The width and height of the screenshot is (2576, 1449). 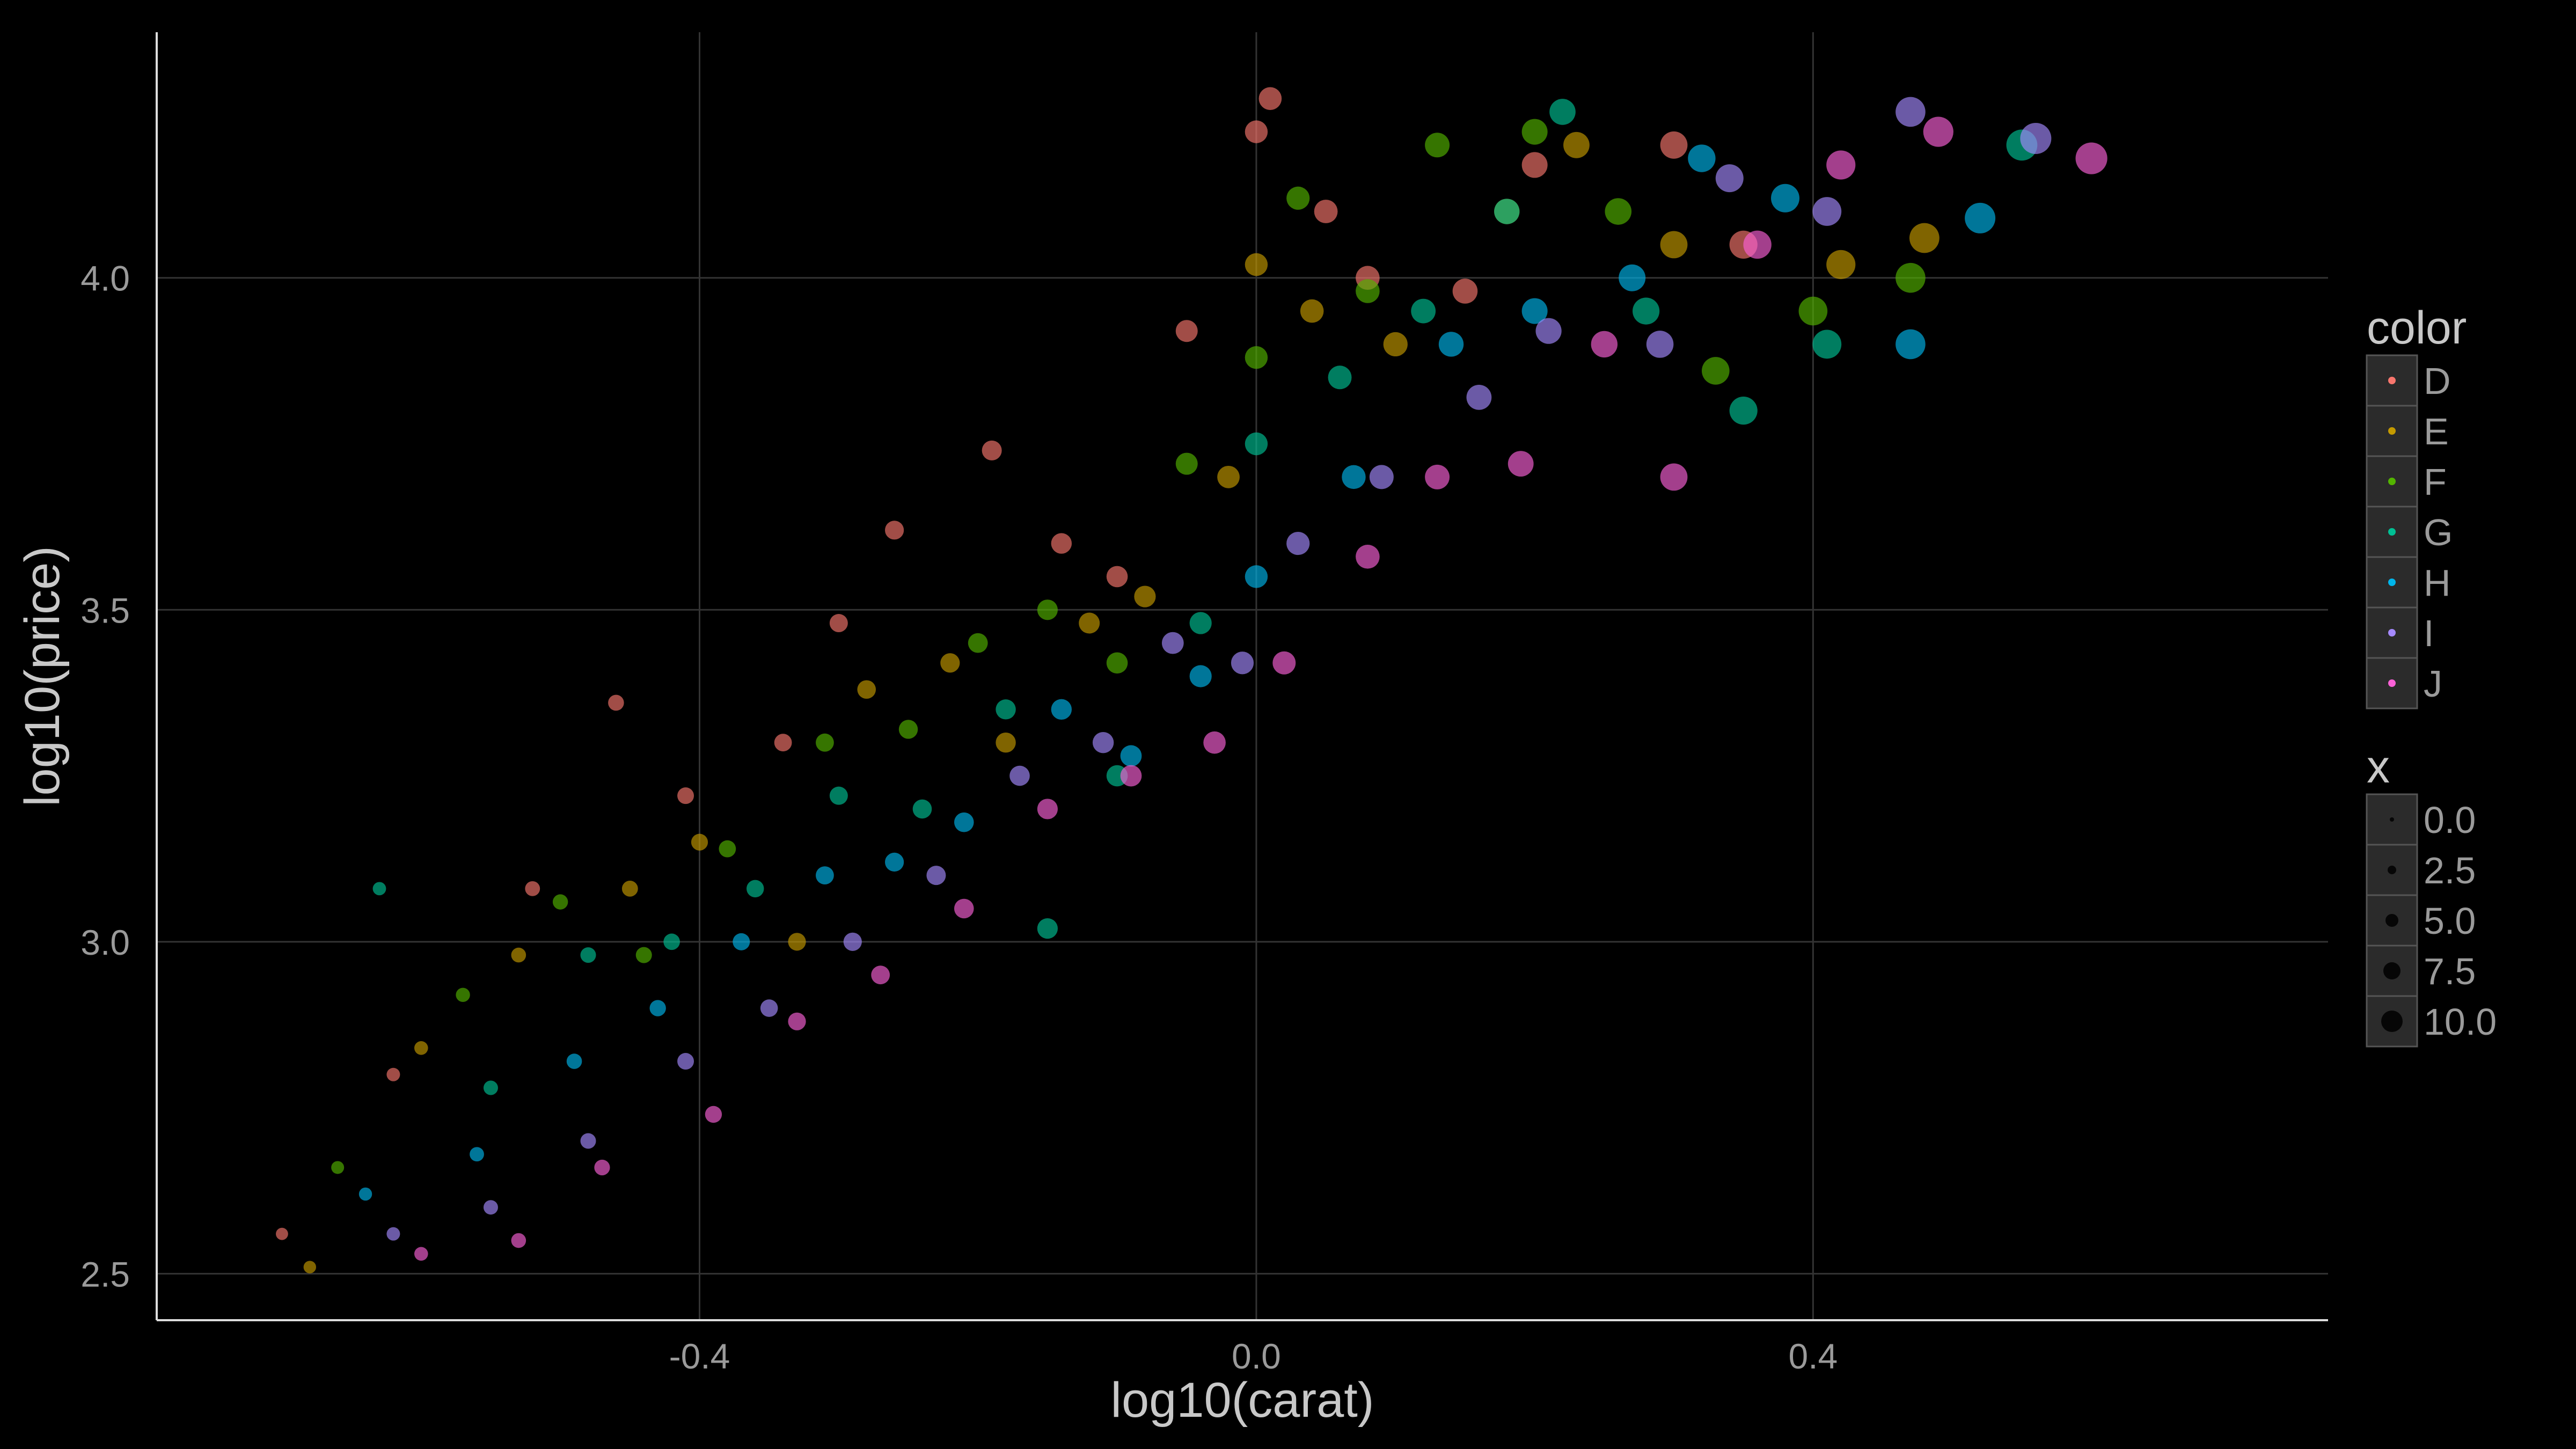 I want to click on legend-label: 5.0, so click(x=2450, y=921).